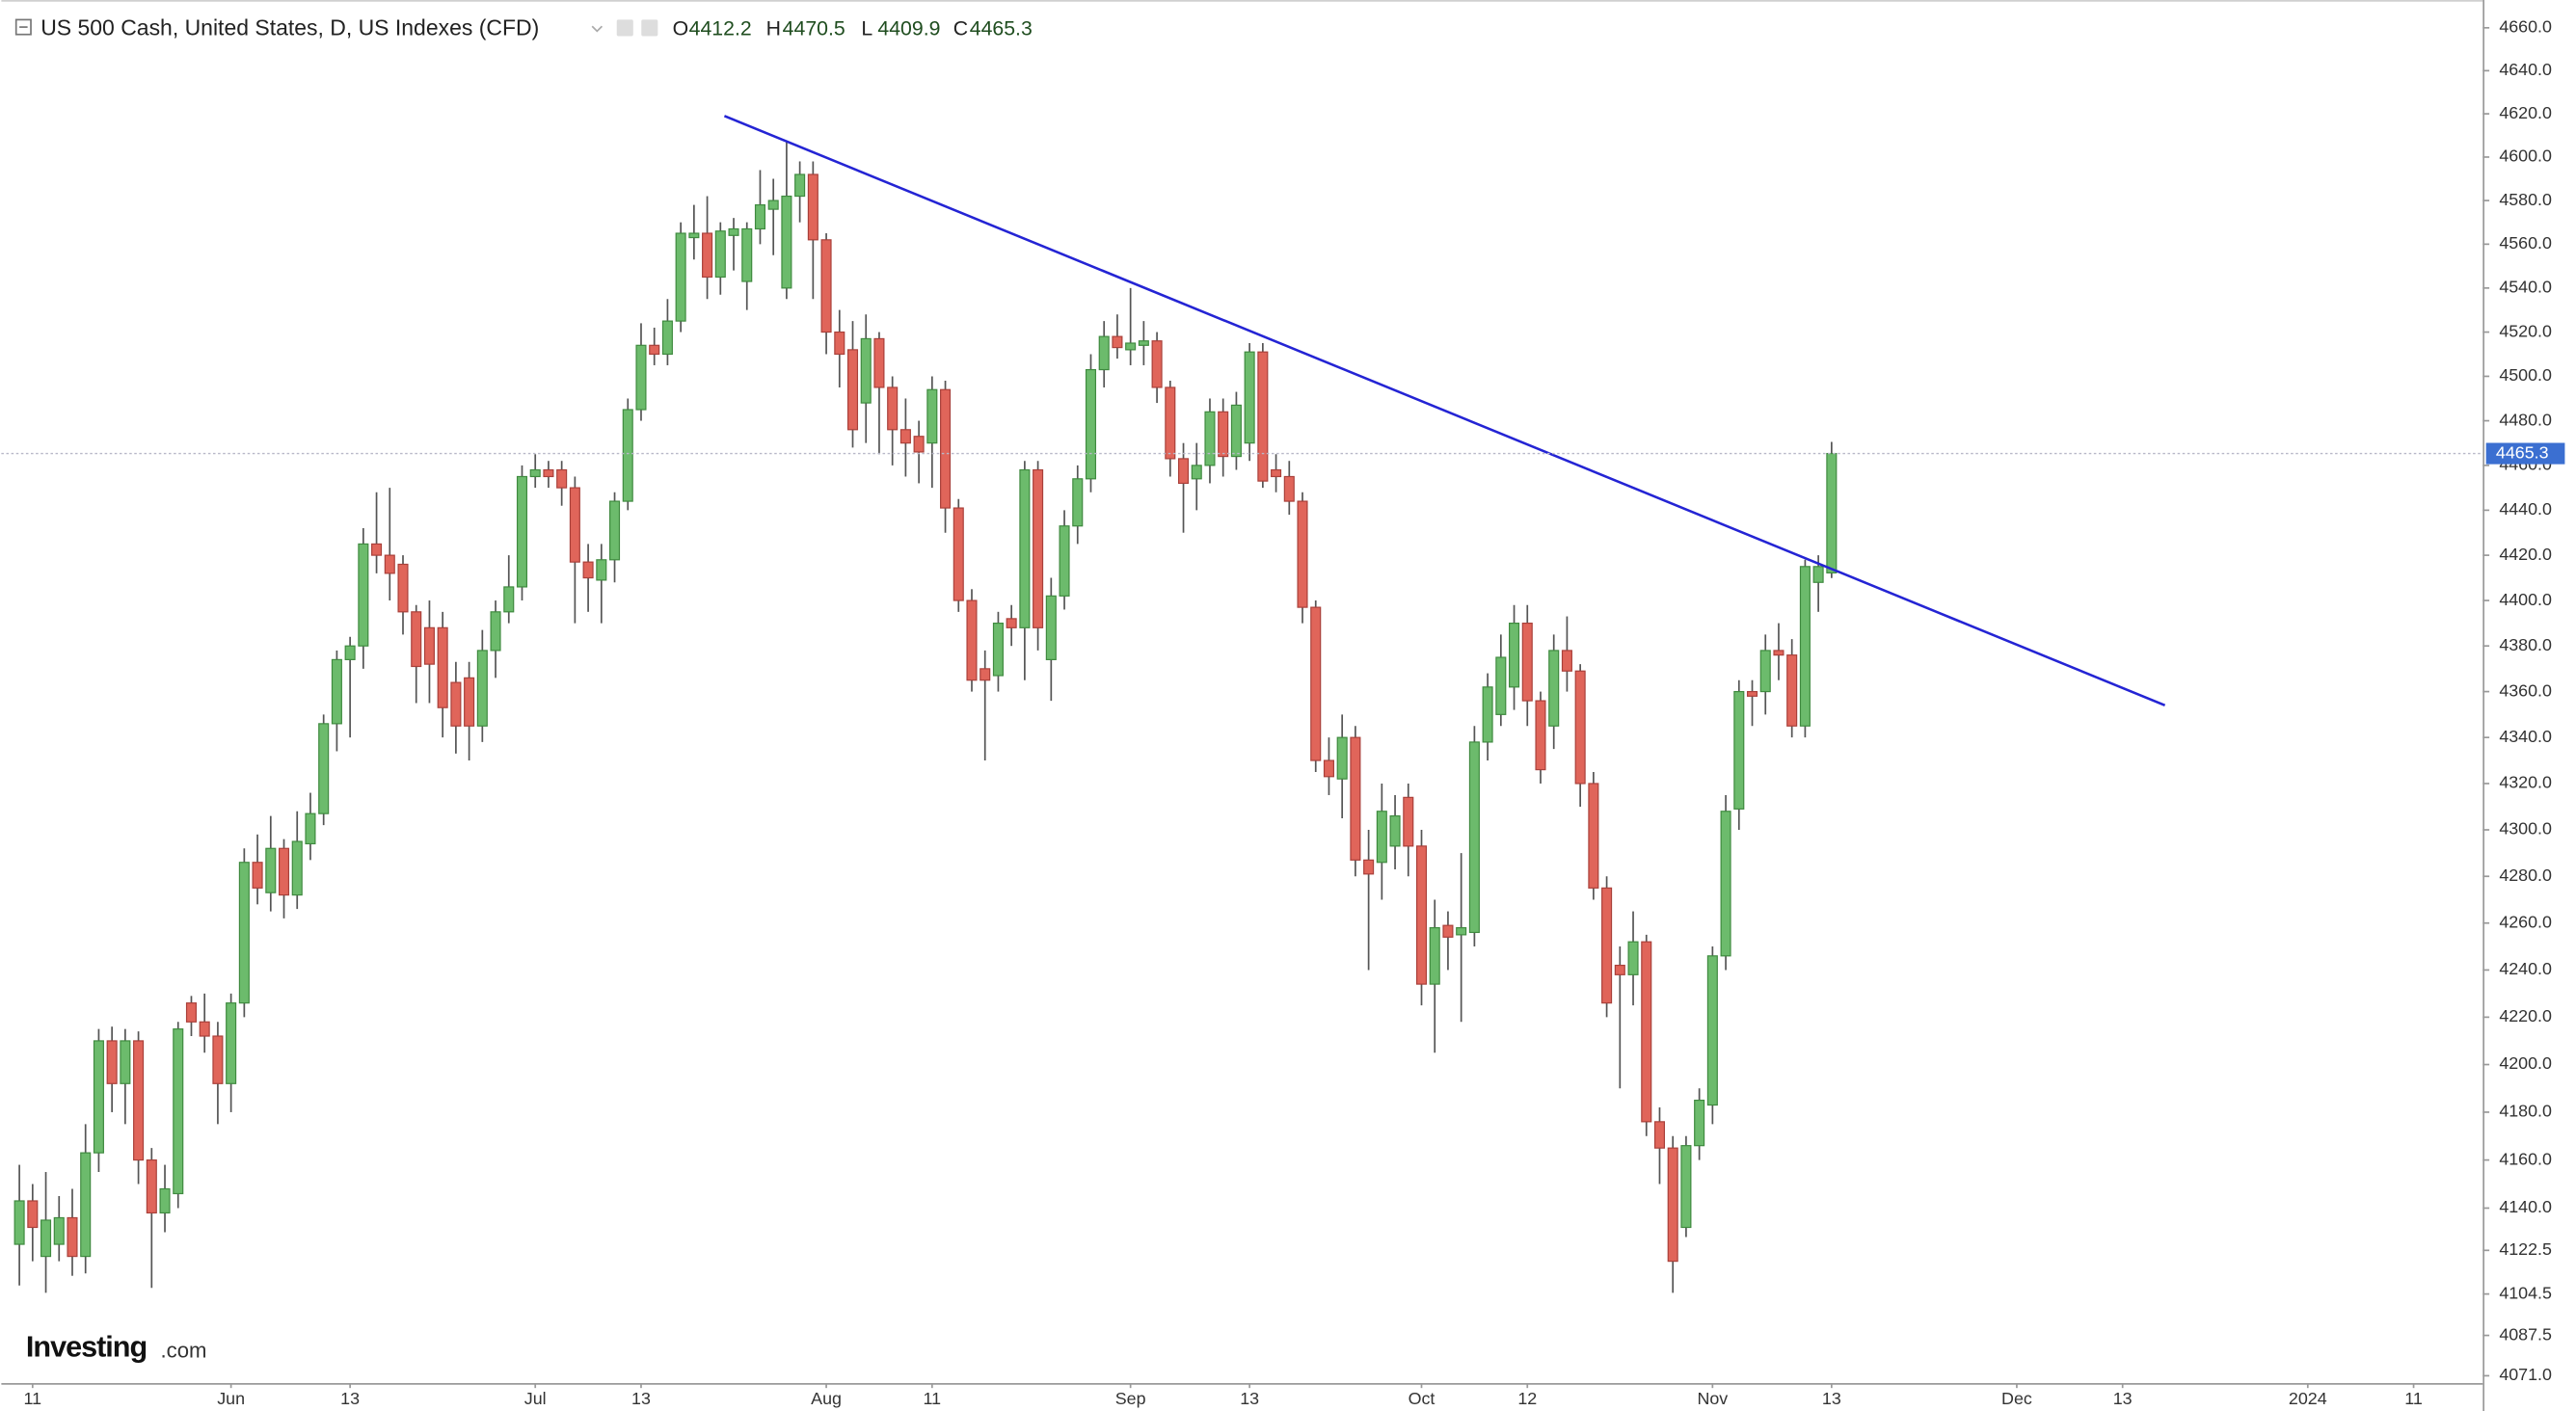  Describe the element at coordinates (33, 1399) in the screenshot. I see `x-tick-label: 11` at that location.